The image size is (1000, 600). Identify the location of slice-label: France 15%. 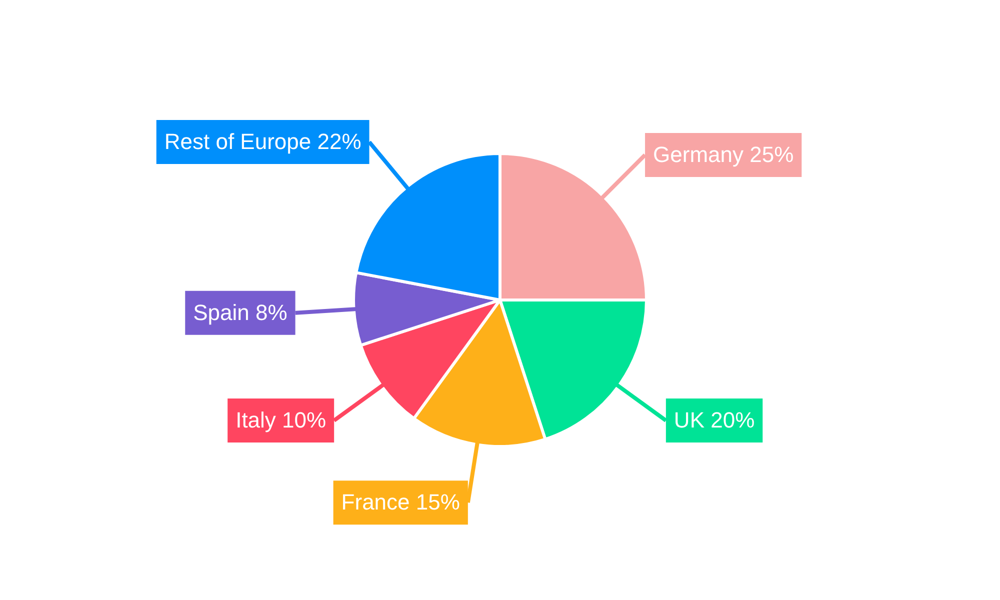
(400, 502).